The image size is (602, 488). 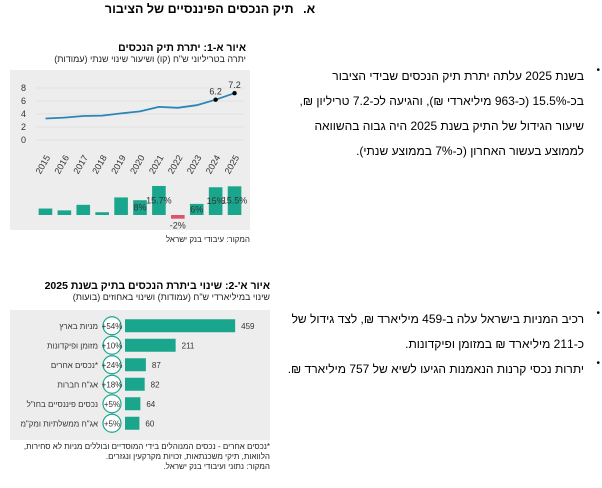 I want to click on pct-bubble-label: +54%, so click(x=112, y=326).